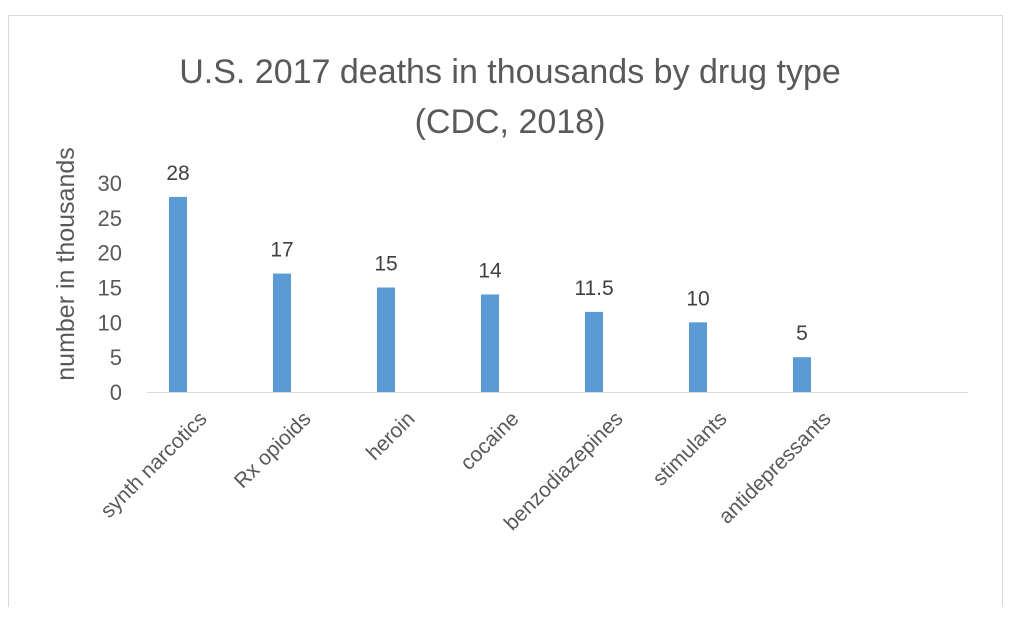  Describe the element at coordinates (110, 322) in the screenshot. I see `y-tick-label: 10` at that location.